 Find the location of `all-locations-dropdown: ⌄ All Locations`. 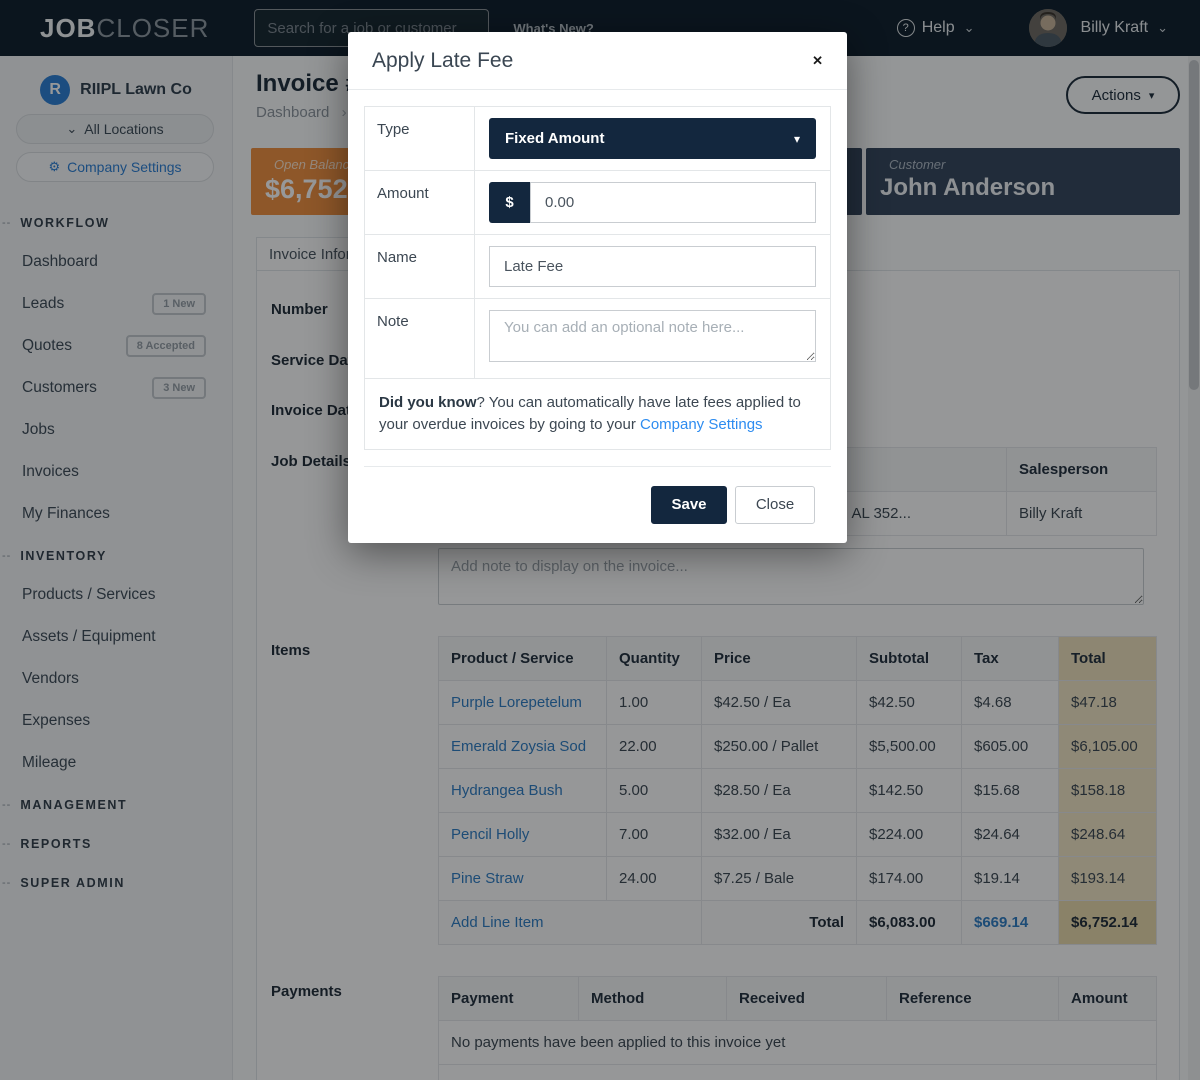

all-locations-dropdown: ⌄ All Locations is located at coordinates (115, 129).